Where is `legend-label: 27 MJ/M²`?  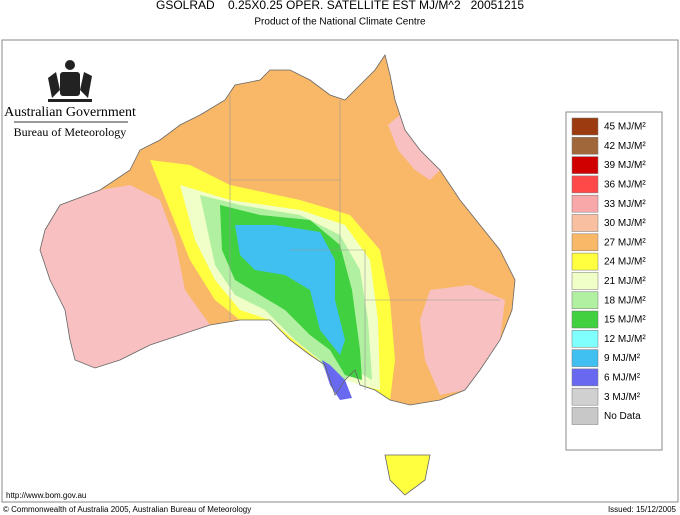 legend-label: 27 MJ/M² is located at coordinates (625, 242).